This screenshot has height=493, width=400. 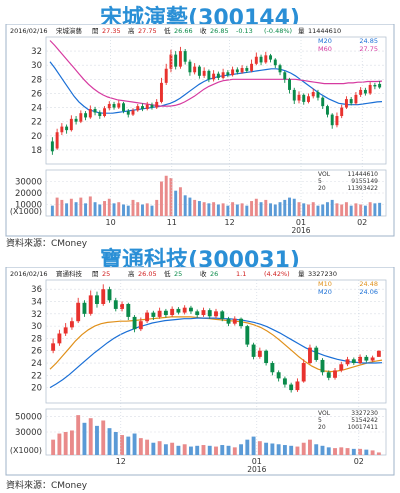 What do you see at coordinates (28, 206) in the screenshot?
I see `volume-tick-label: 10000` at bounding box center [28, 206].